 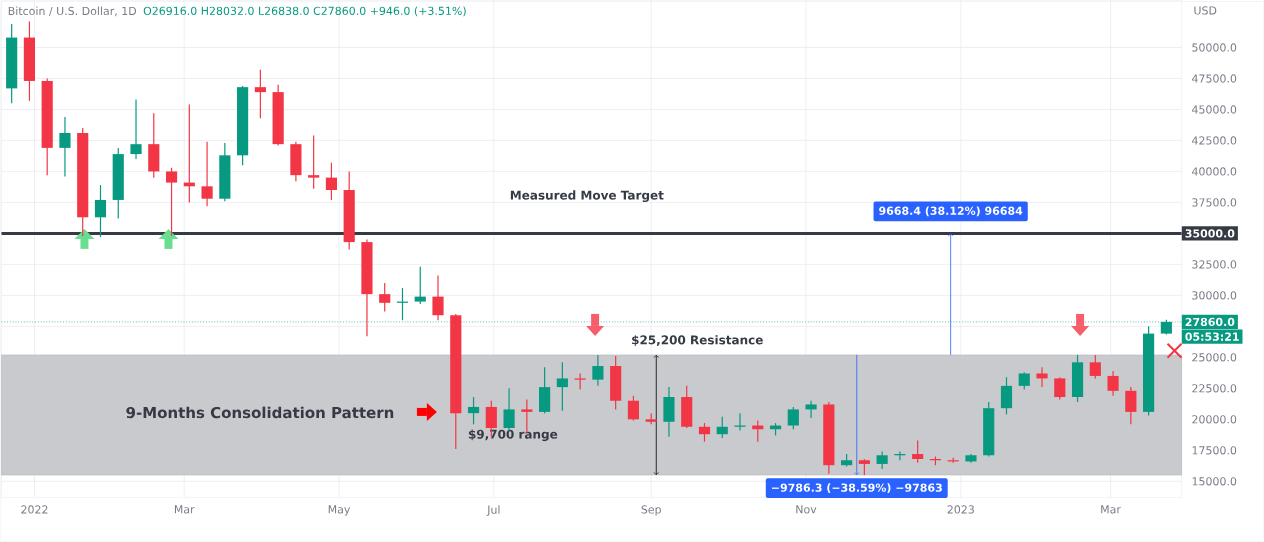 What do you see at coordinates (1214, 264) in the screenshot?
I see `y-tick-label: 32500.0` at bounding box center [1214, 264].